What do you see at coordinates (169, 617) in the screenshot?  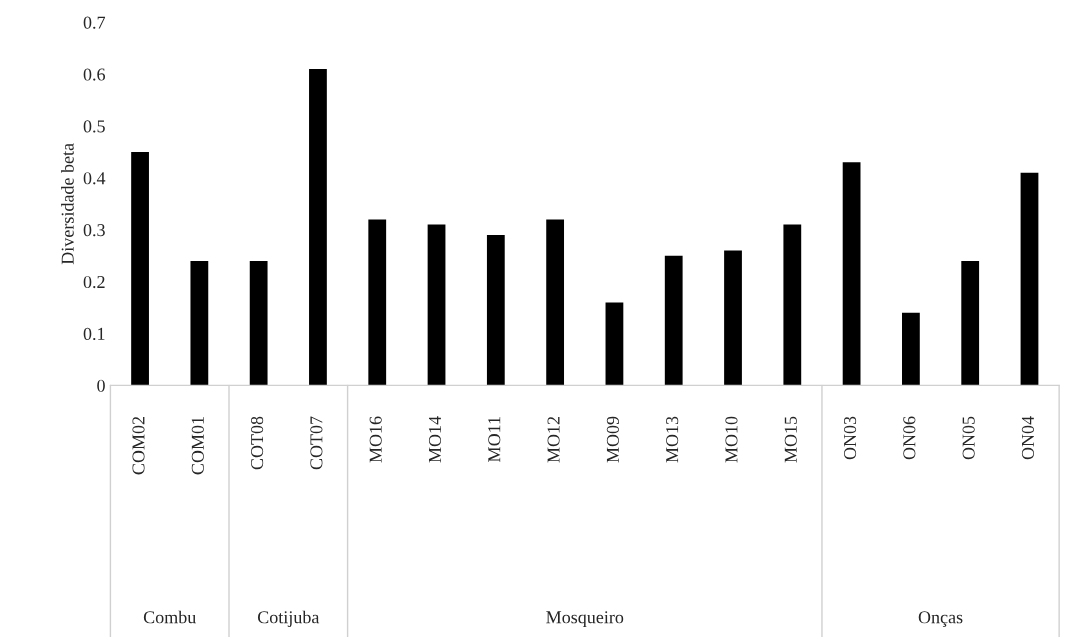 I see `text: Combu` at bounding box center [169, 617].